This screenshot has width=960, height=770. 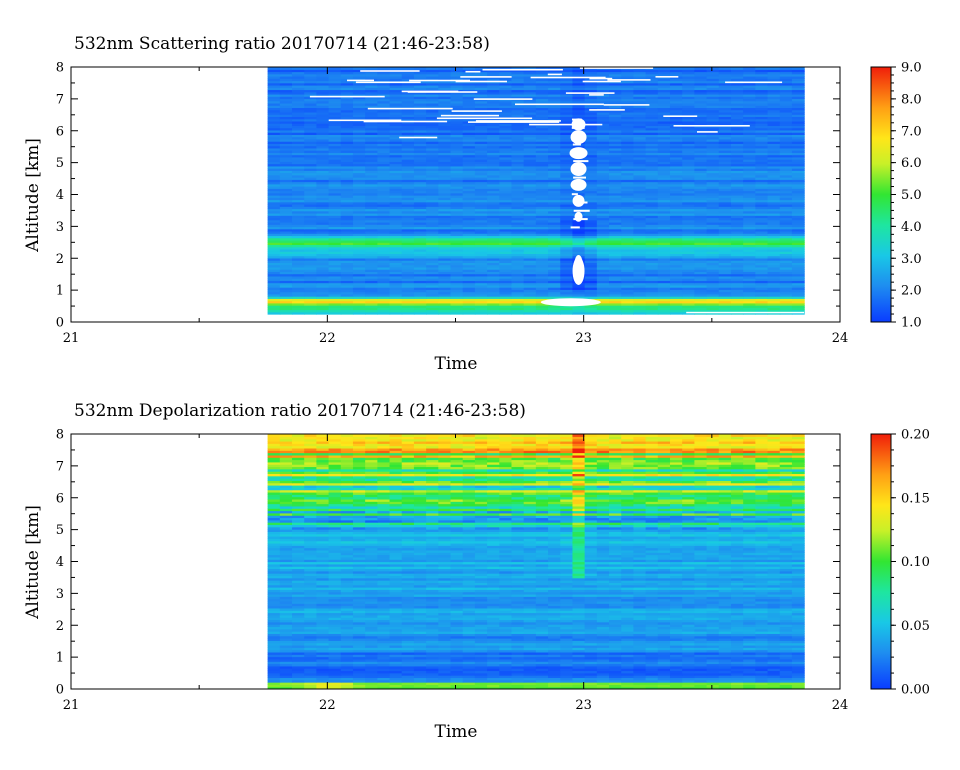 What do you see at coordinates (365, 120) in the screenshot?
I see `saturated-streak` at bounding box center [365, 120].